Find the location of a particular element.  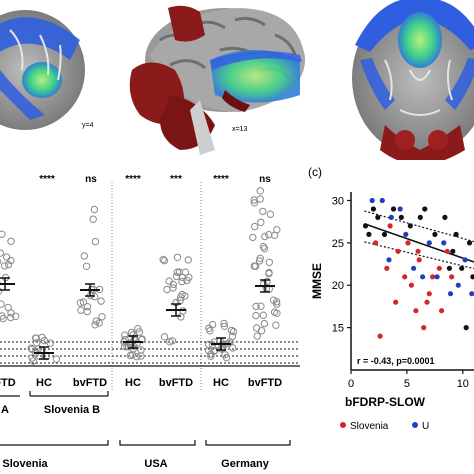

country-bracket-germany is located at coordinates (248, 443).